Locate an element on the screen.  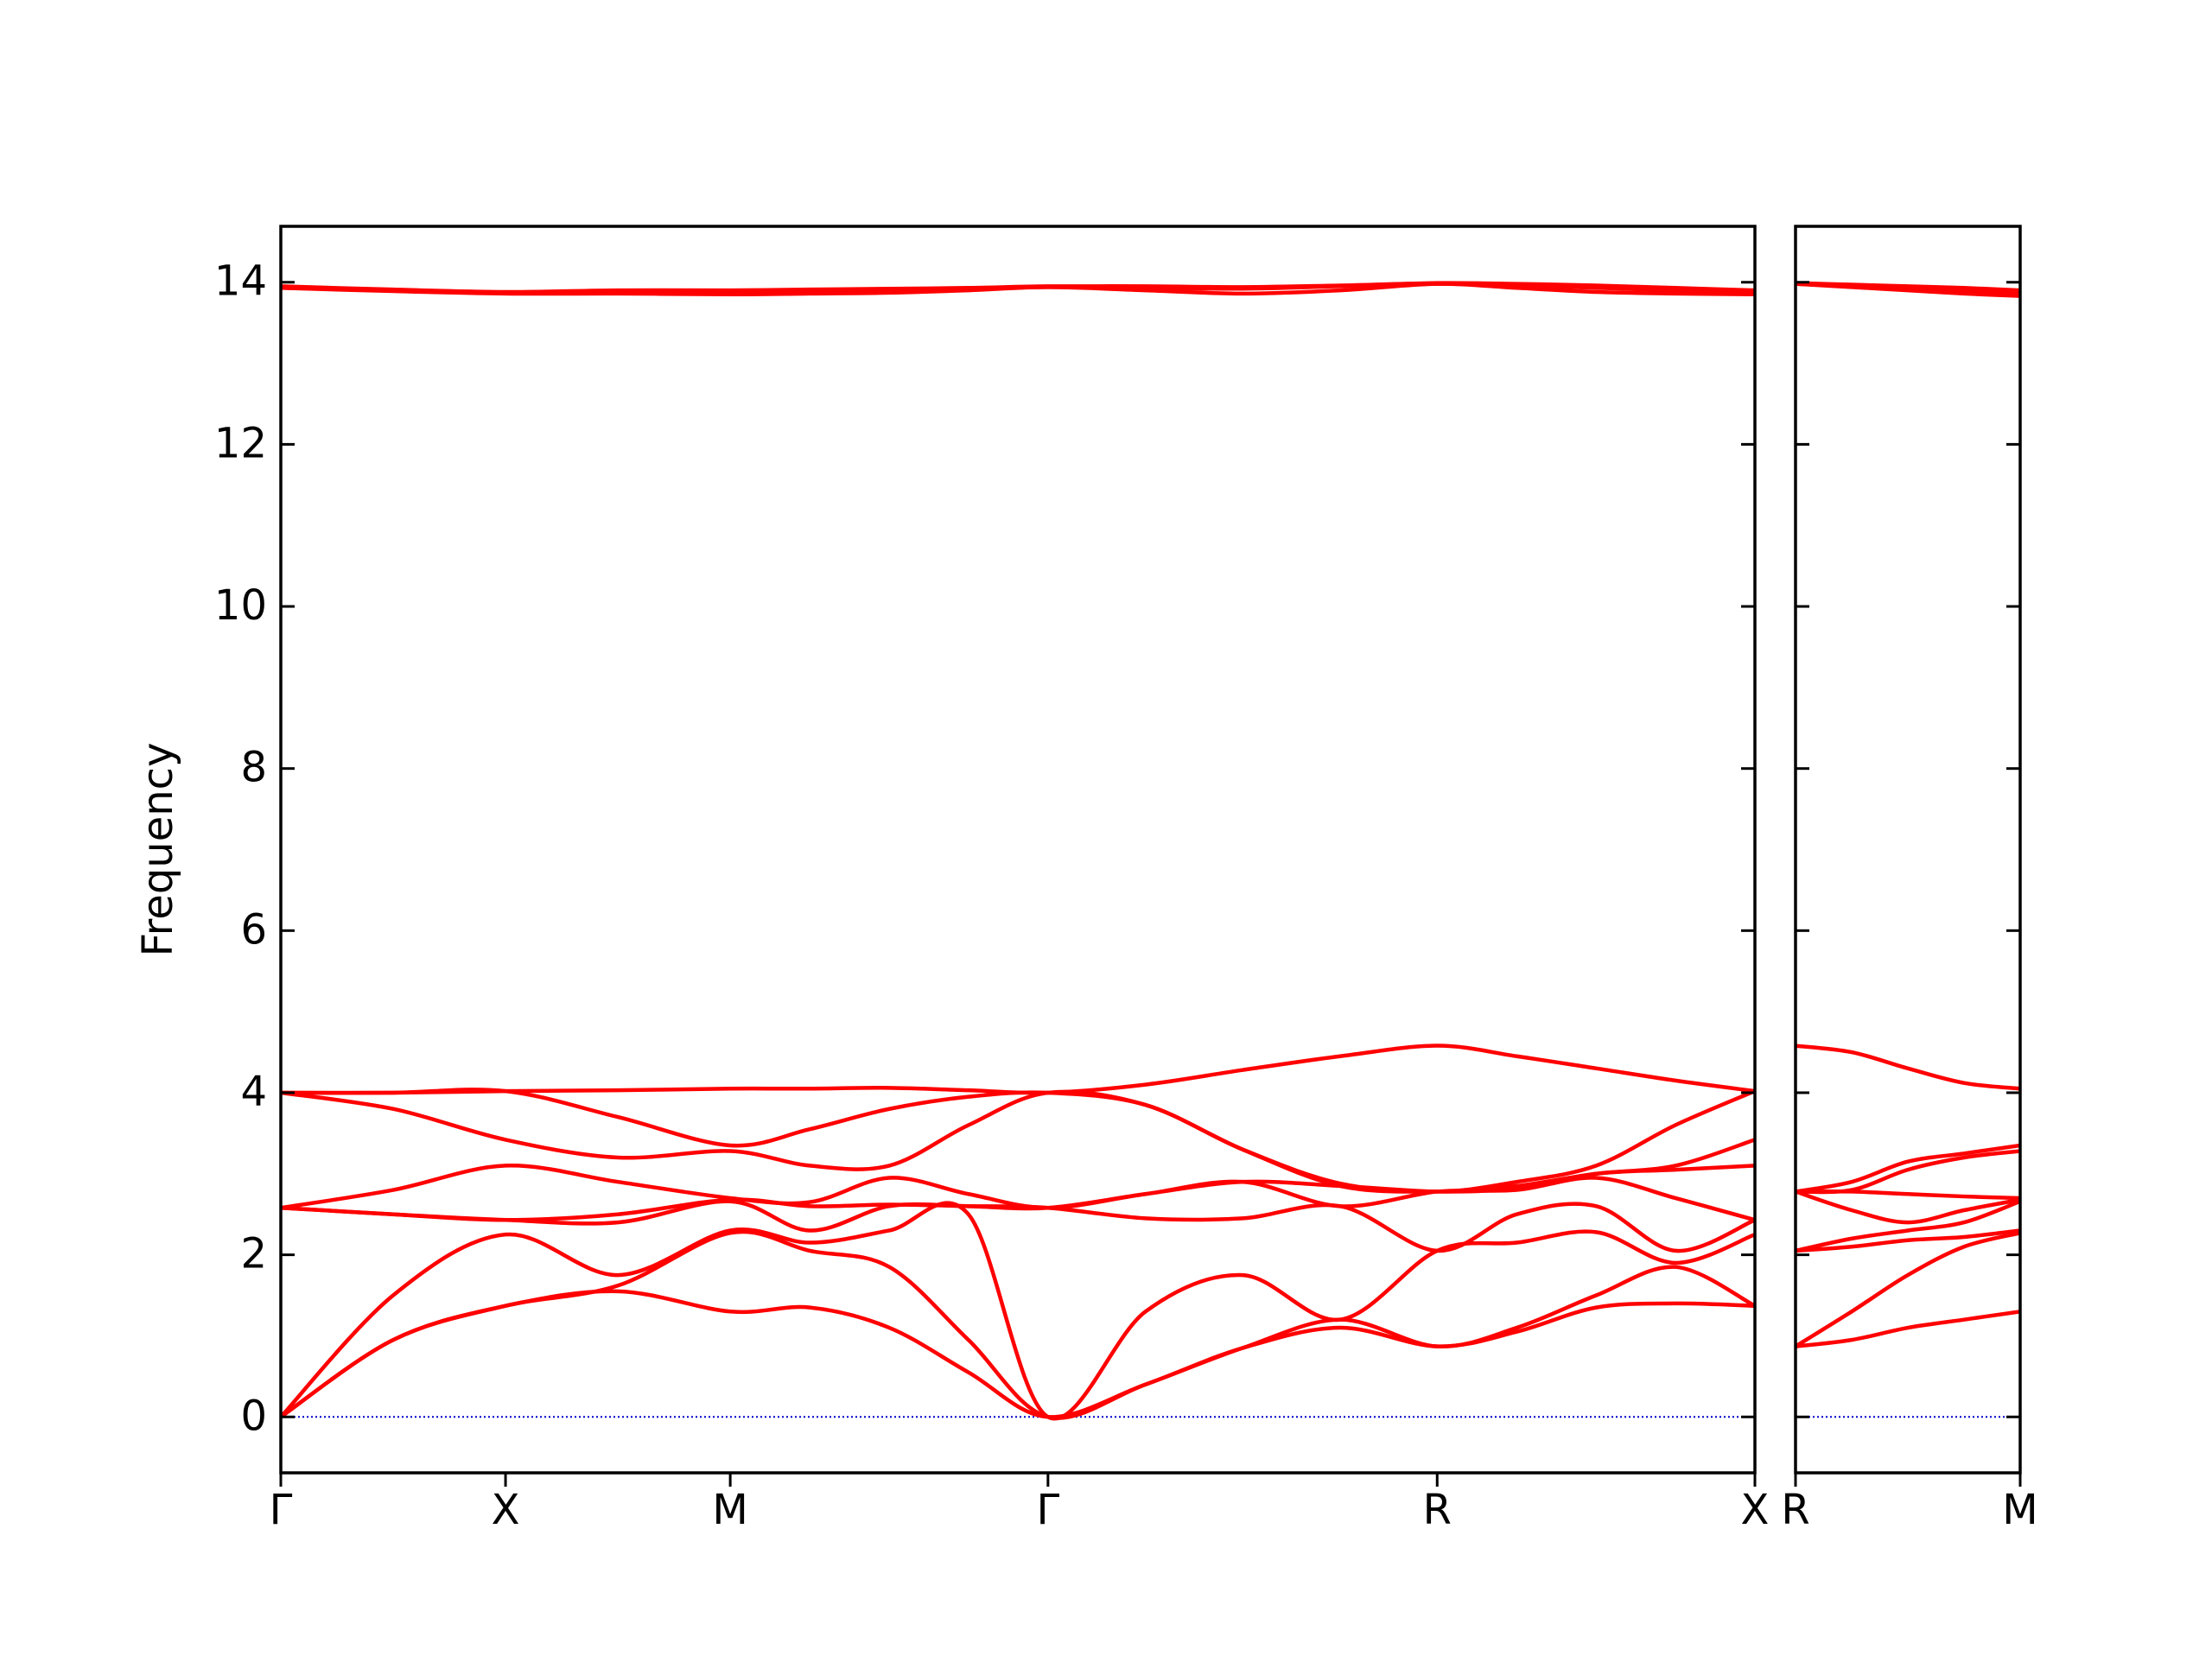
y-tick-label: 10 is located at coordinates (240, 605).